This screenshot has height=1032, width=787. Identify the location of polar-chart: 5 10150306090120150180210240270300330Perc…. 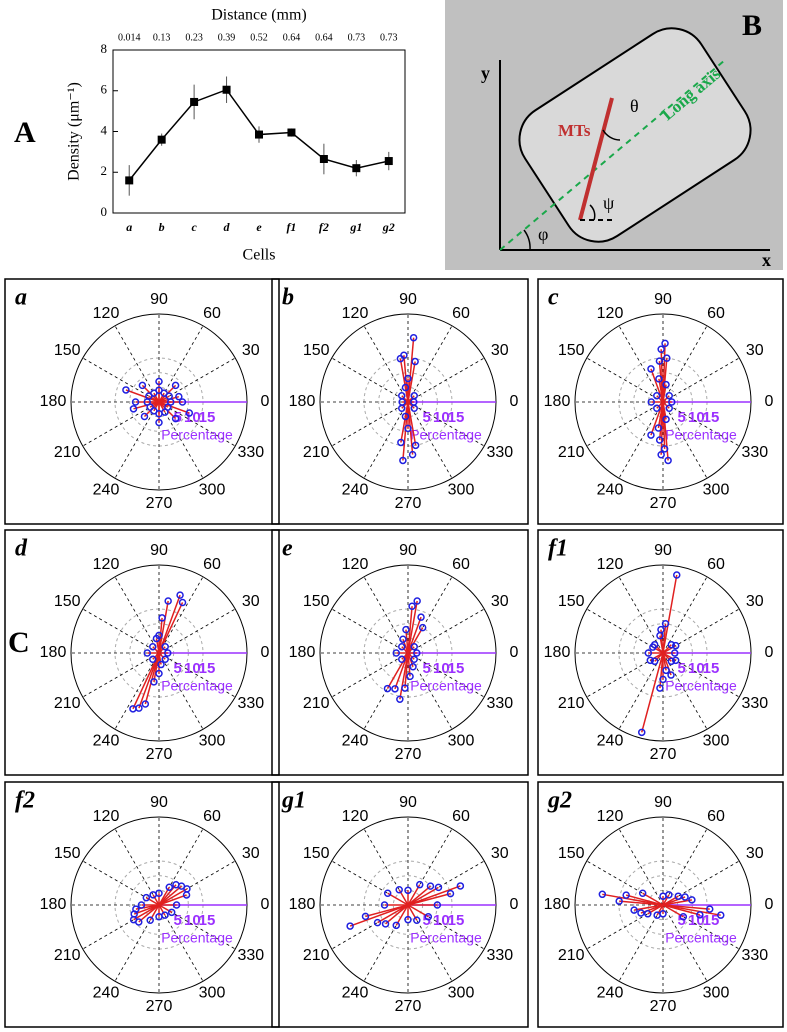
(404, 904).